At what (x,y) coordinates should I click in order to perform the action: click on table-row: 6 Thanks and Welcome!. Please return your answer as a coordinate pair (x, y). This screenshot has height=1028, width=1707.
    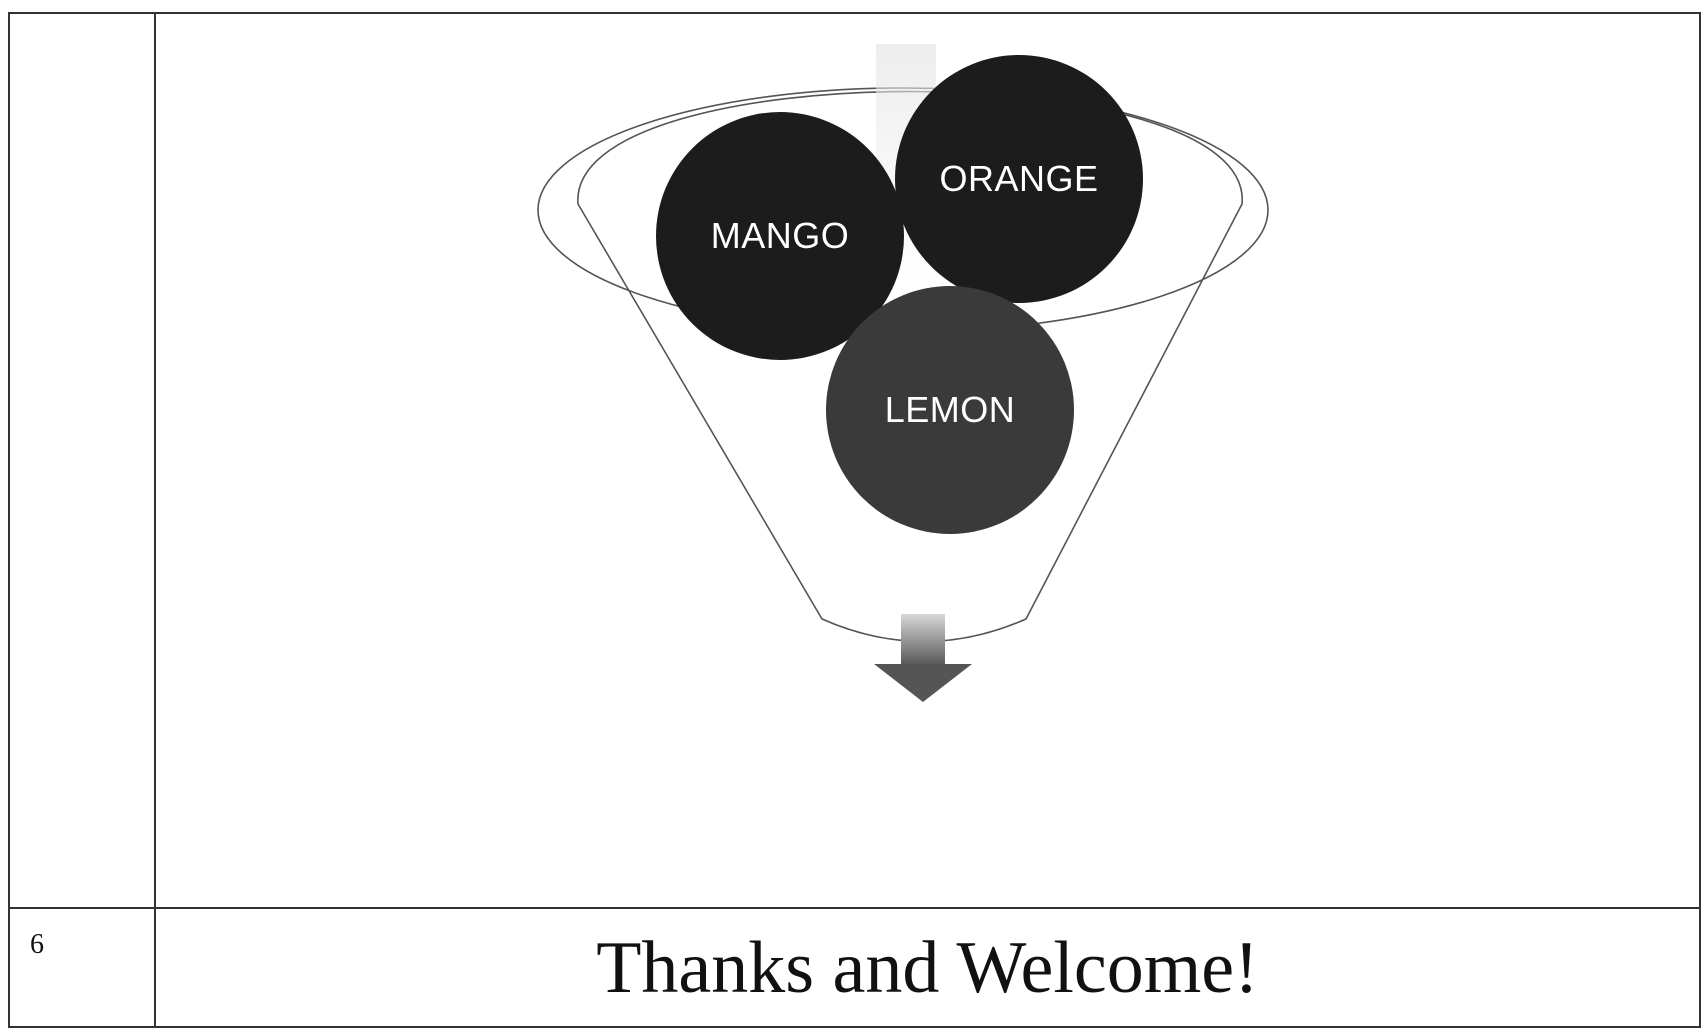
    Looking at the image, I should click on (854, 967).